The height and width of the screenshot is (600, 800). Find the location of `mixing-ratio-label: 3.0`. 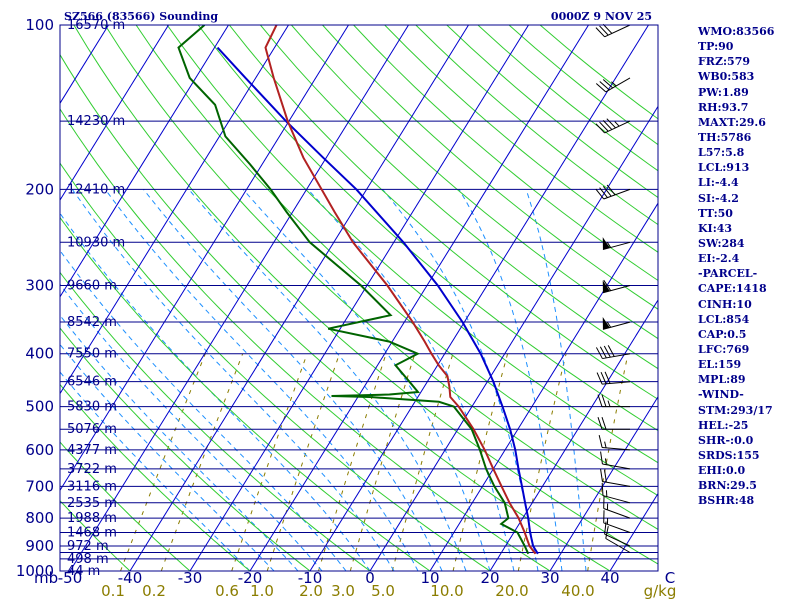

mixing-ratio-label: 3.0 is located at coordinates (343, 591).